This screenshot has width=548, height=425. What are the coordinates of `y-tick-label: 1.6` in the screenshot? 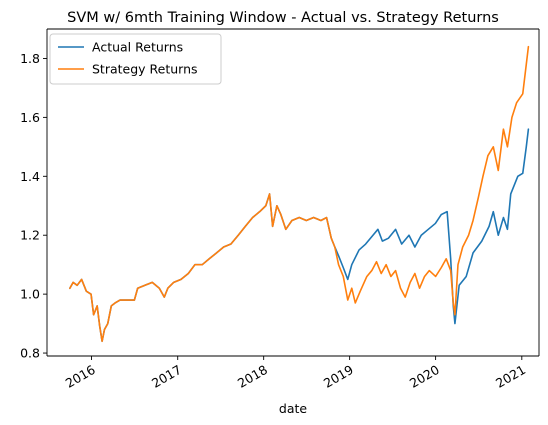 It's located at (30, 117).